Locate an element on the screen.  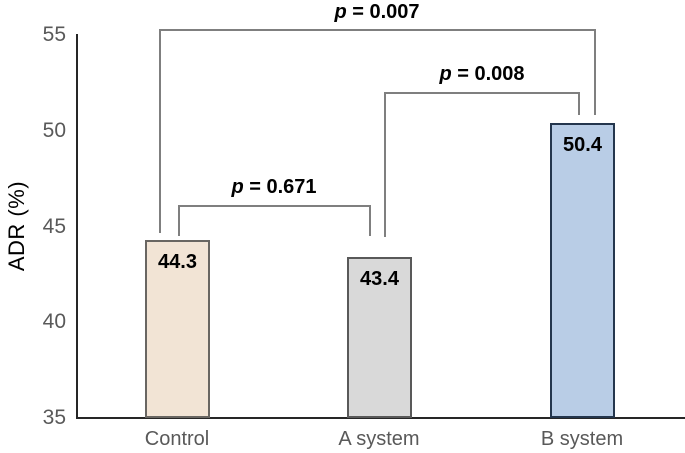
bar-a-system: 43.4 is located at coordinates (379, 337).